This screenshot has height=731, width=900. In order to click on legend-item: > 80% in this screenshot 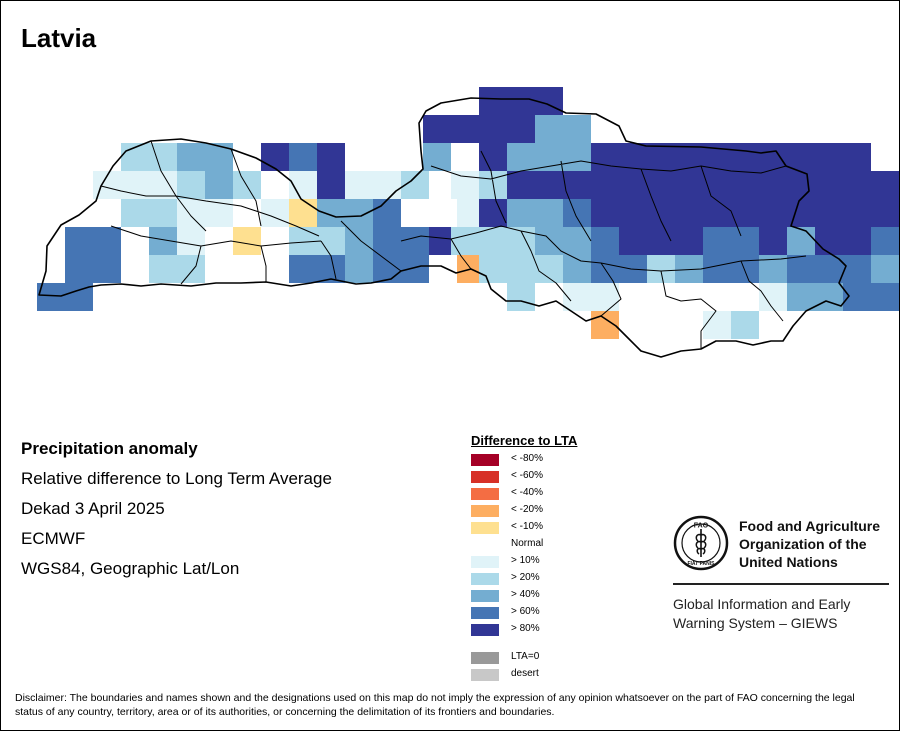, I will do `click(524, 630)`.